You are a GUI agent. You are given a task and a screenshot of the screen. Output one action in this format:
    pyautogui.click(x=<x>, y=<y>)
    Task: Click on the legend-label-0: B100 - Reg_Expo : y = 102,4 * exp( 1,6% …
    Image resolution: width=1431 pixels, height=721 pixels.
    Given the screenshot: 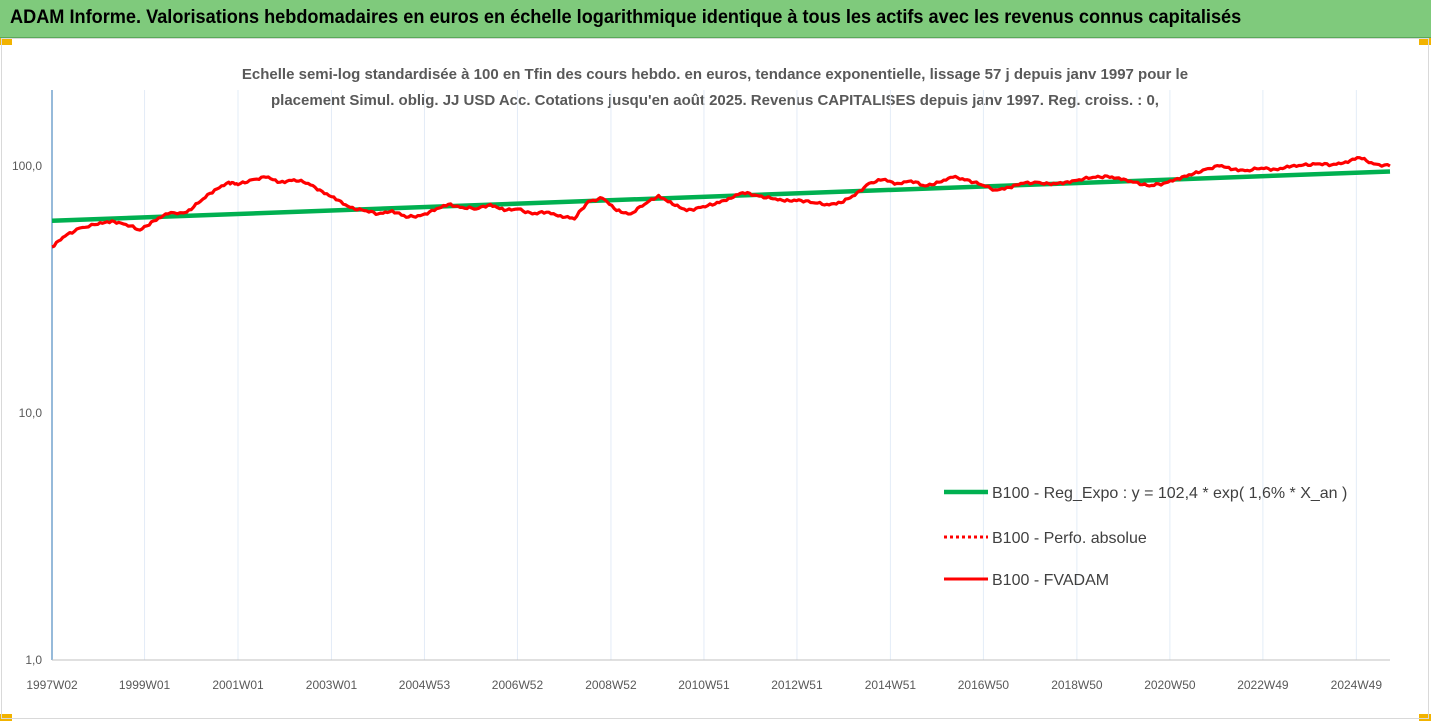 What is the action you would take?
    pyautogui.click(x=1169, y=493)
    